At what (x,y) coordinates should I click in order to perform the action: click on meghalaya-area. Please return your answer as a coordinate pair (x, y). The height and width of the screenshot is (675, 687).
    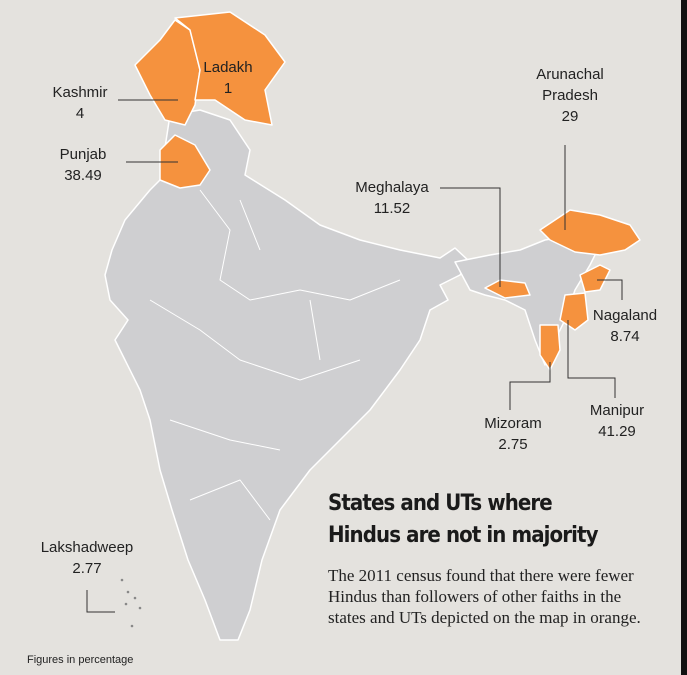
    Looking at the image, I should click on (507, 289).